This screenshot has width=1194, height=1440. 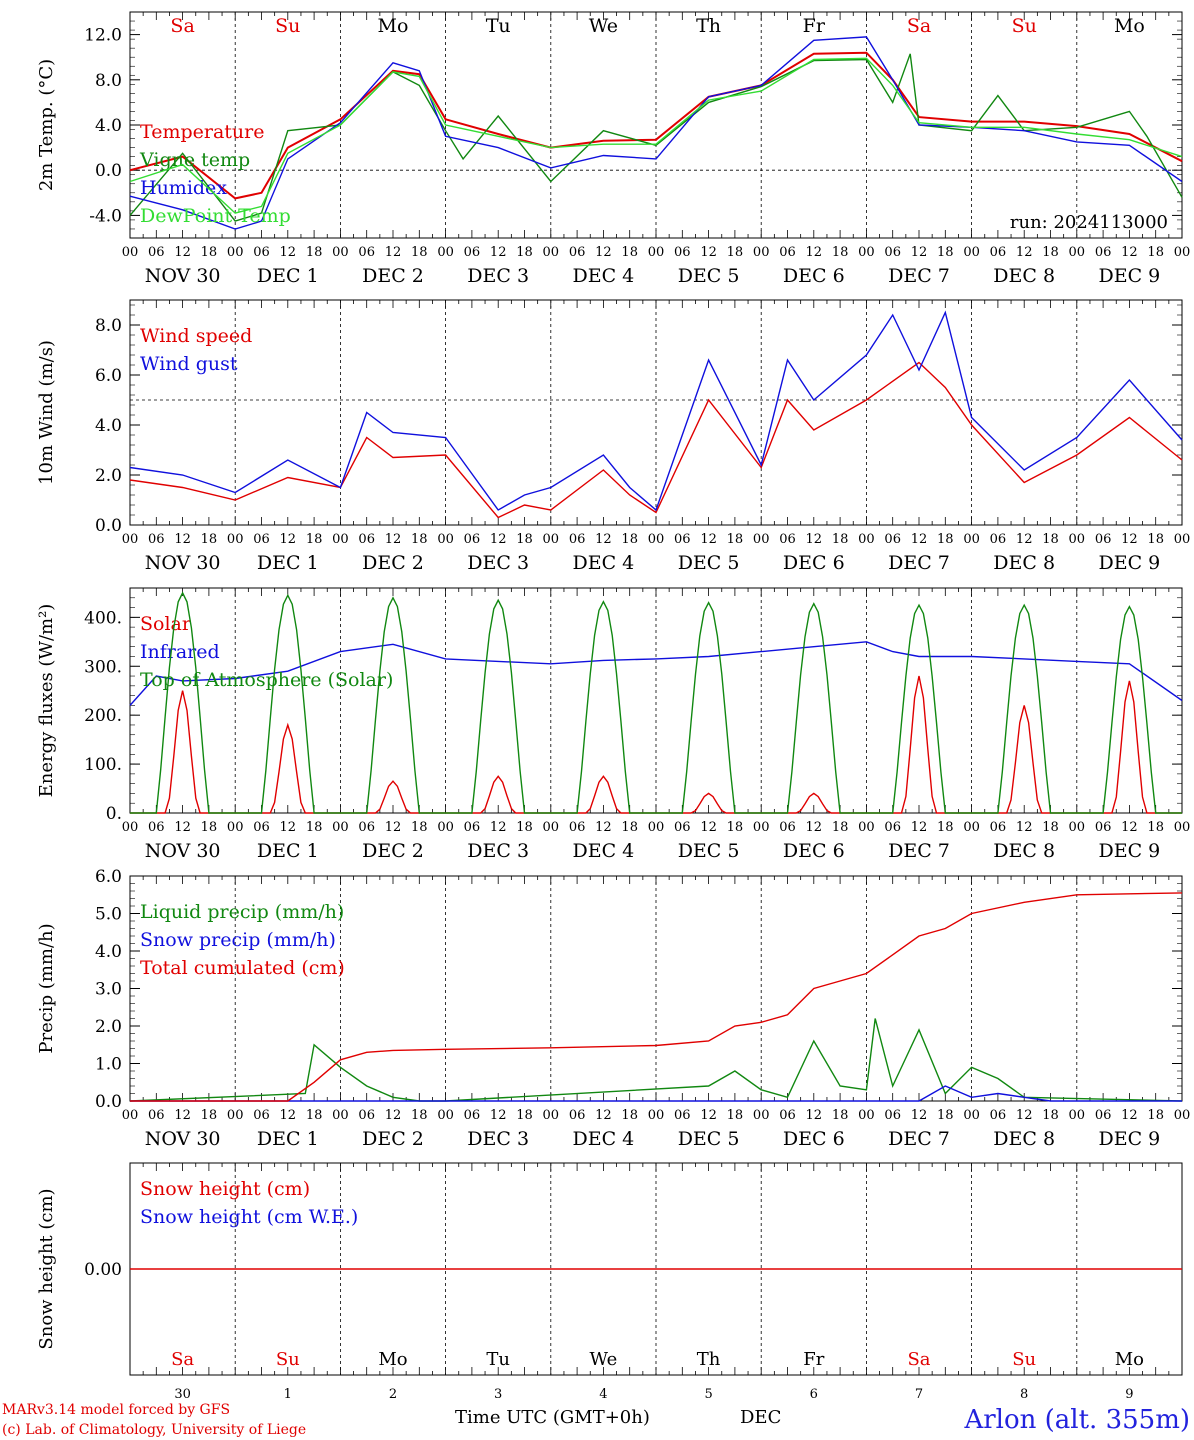 I want to click on date-label: DEC 2, so click(x=393, y=563).